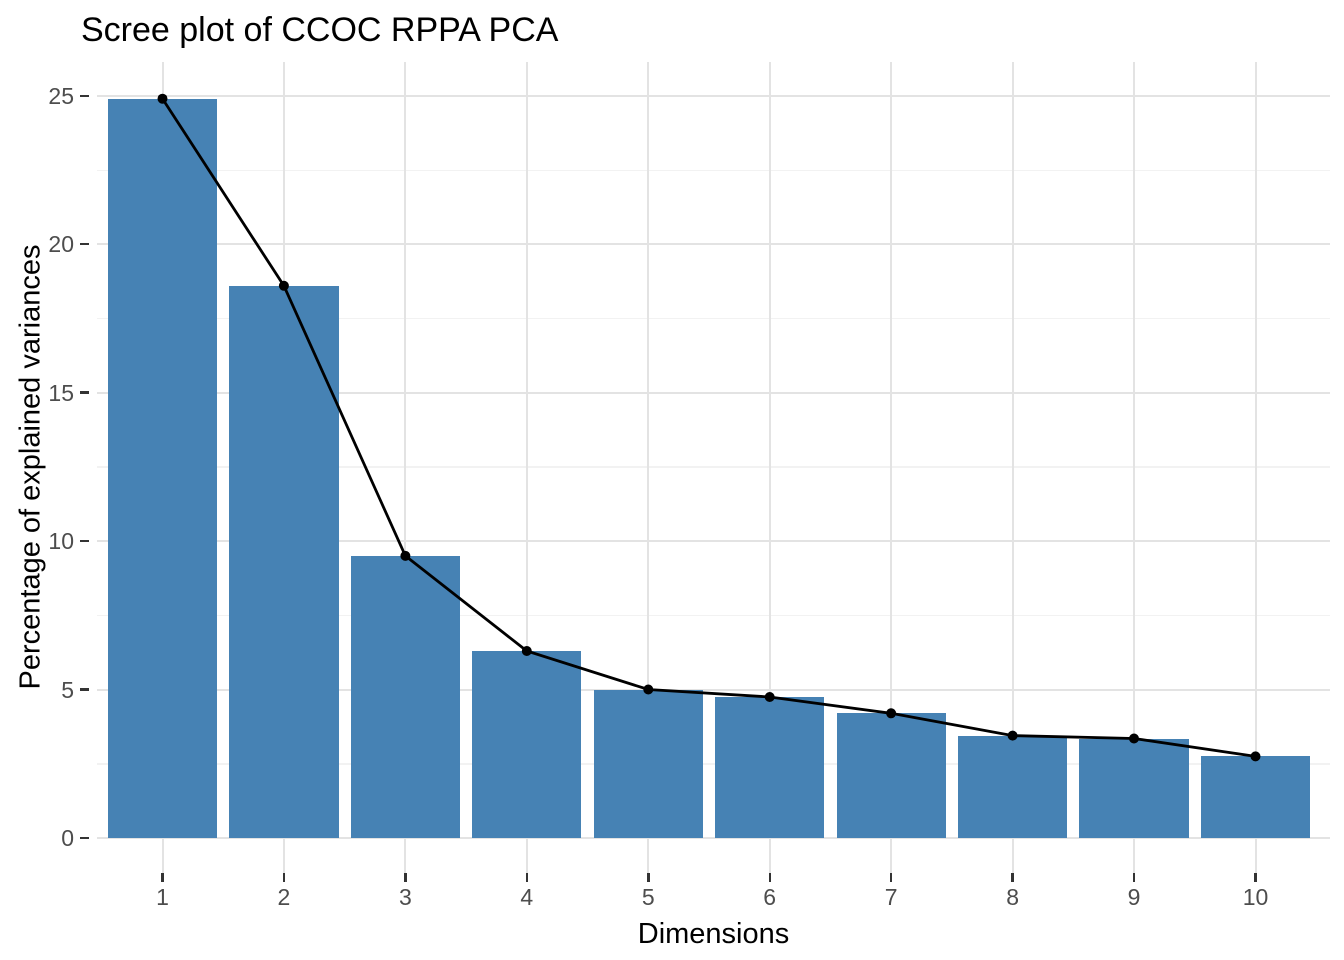  I want to click on y-tick-label: 20, so click(61, 244).